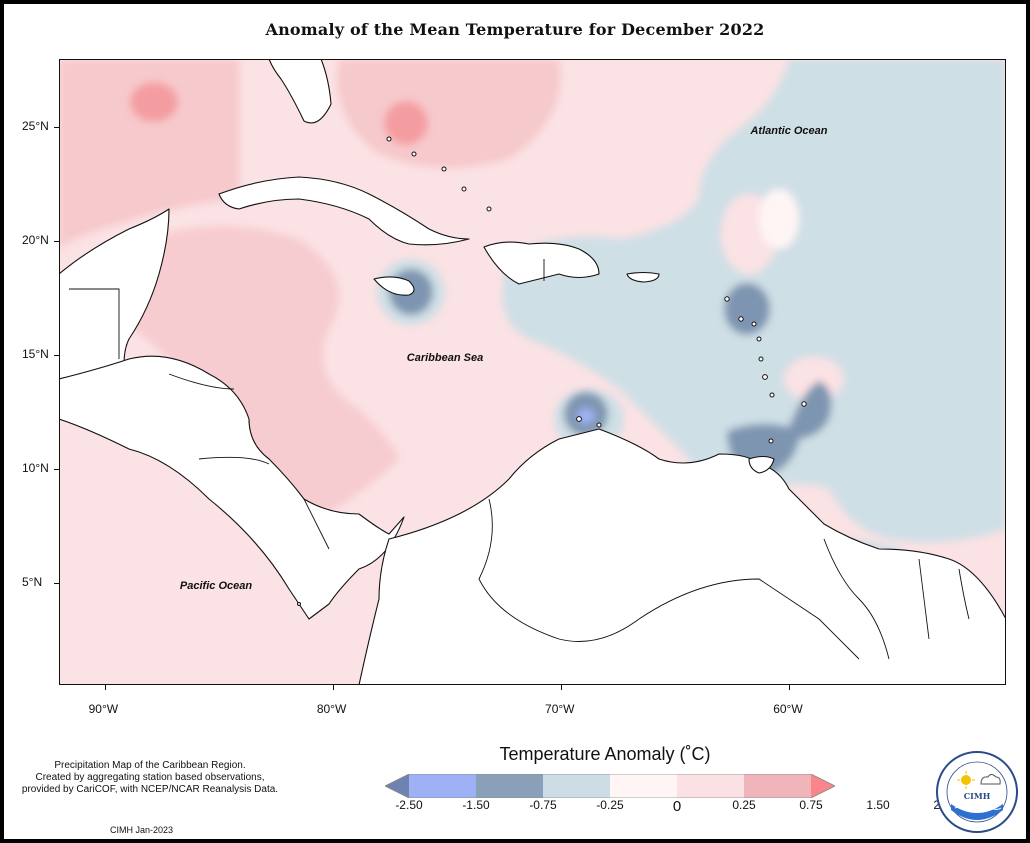 This screenshot has height=843, width=1030. I want to click on lon-tick-label: 80°W, so click(331, 709).